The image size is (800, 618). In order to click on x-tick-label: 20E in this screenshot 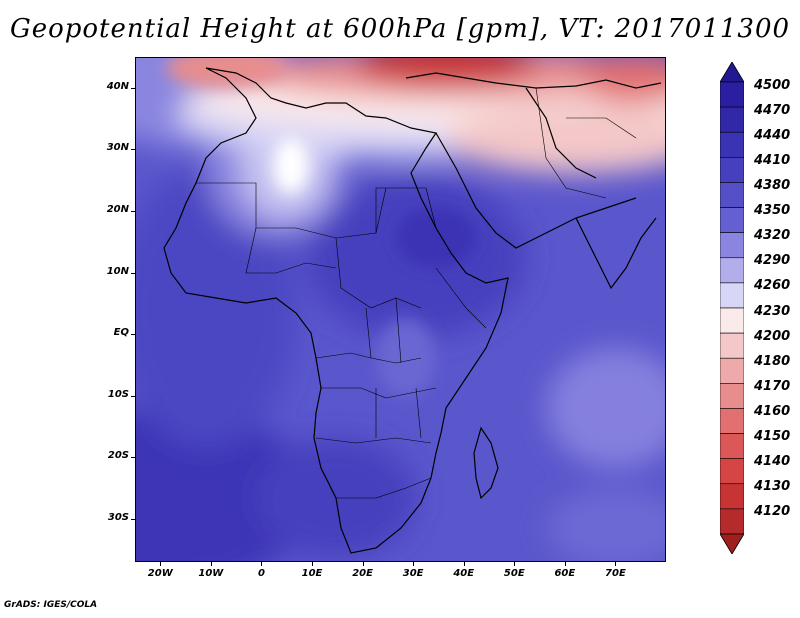, I will do `click(362, 573)`.